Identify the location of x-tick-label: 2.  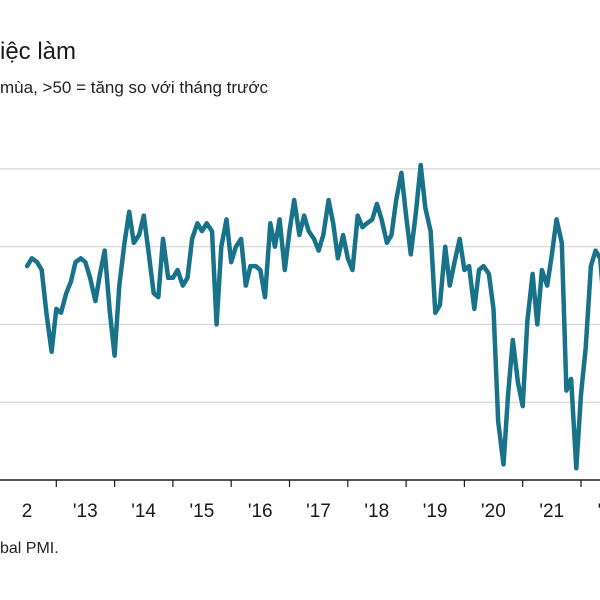
(27, 511).